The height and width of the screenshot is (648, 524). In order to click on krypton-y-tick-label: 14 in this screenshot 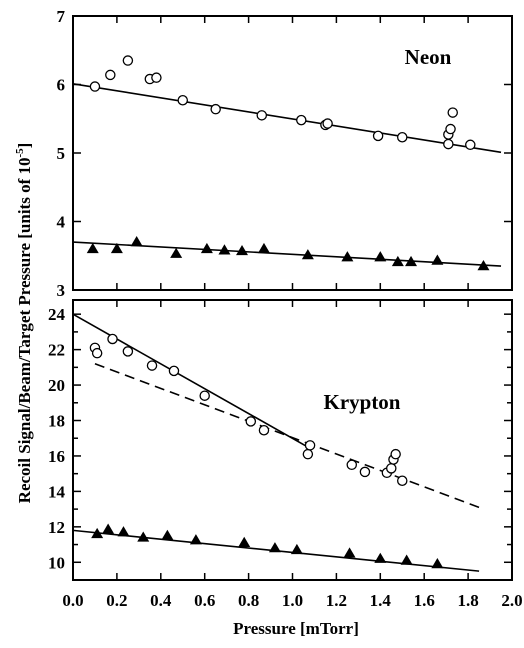, I will do `click(57, 491)`.